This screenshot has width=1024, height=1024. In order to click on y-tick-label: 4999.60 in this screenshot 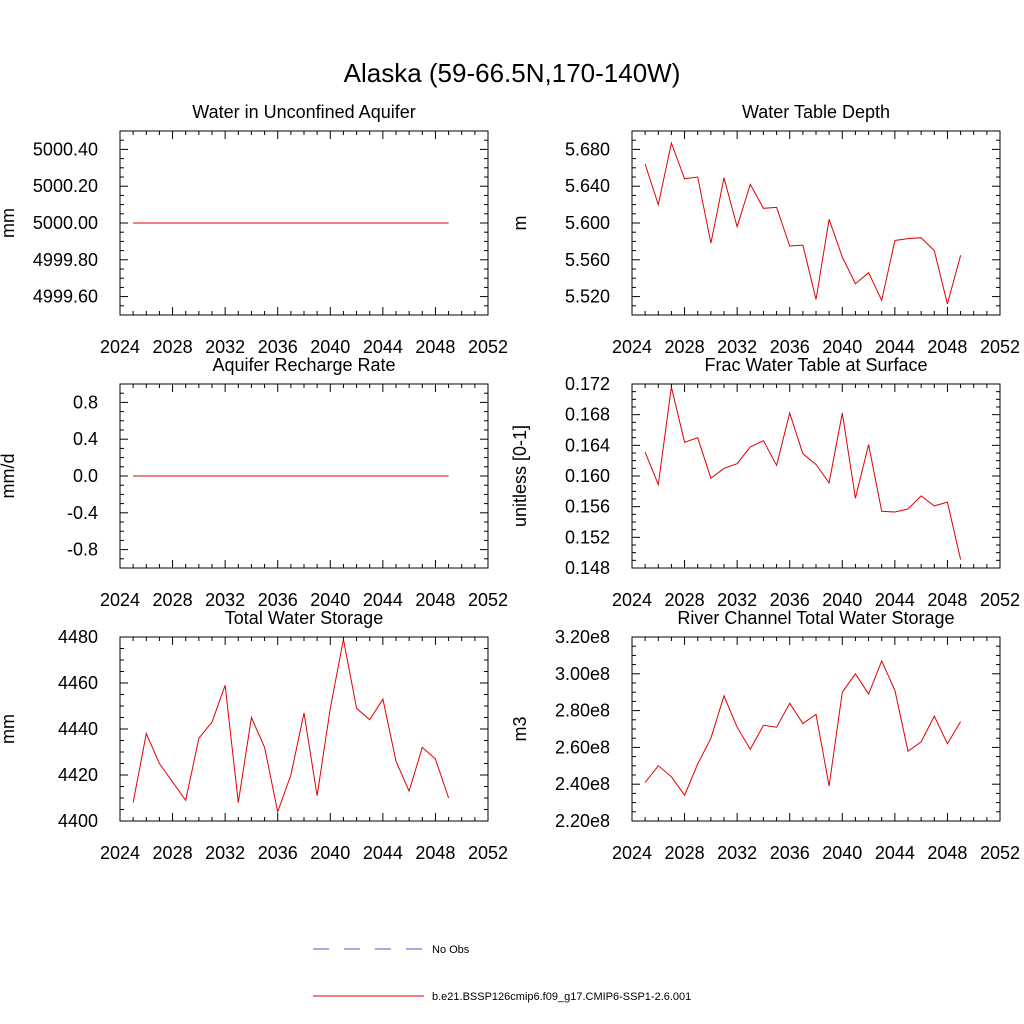, I will do `click(65, 297)`.